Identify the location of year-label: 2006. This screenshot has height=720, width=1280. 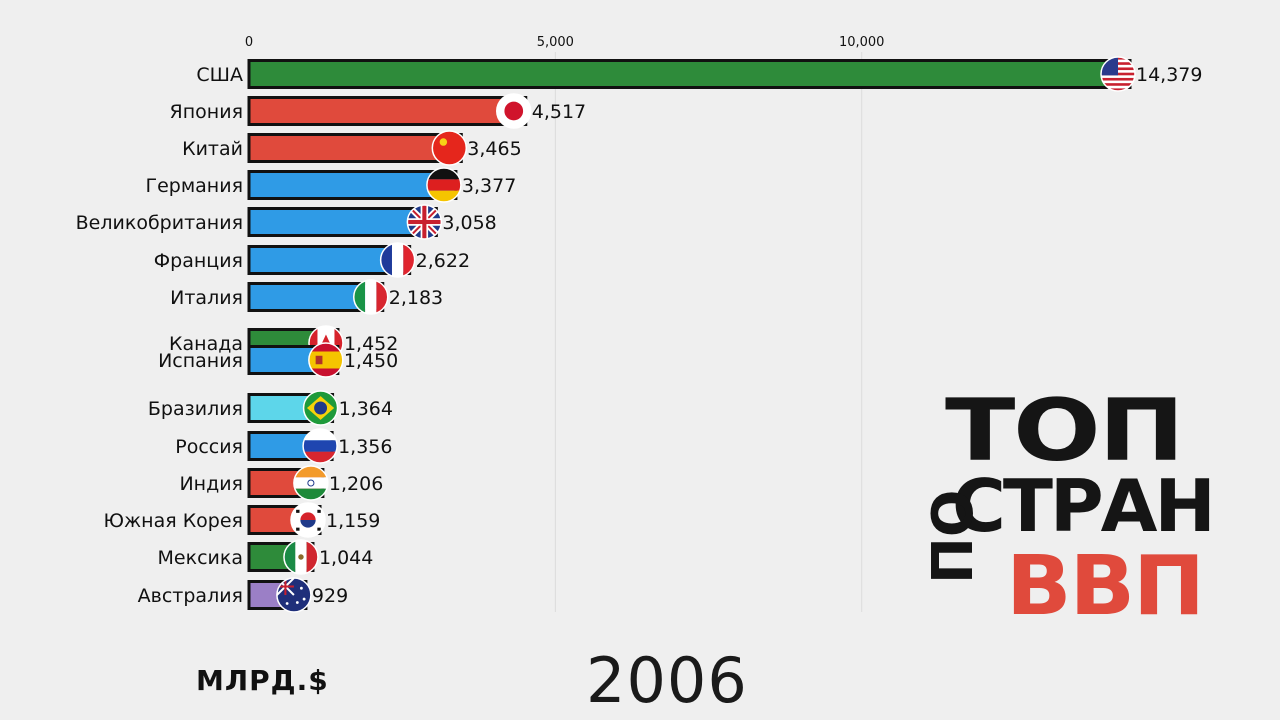
(667, 680).